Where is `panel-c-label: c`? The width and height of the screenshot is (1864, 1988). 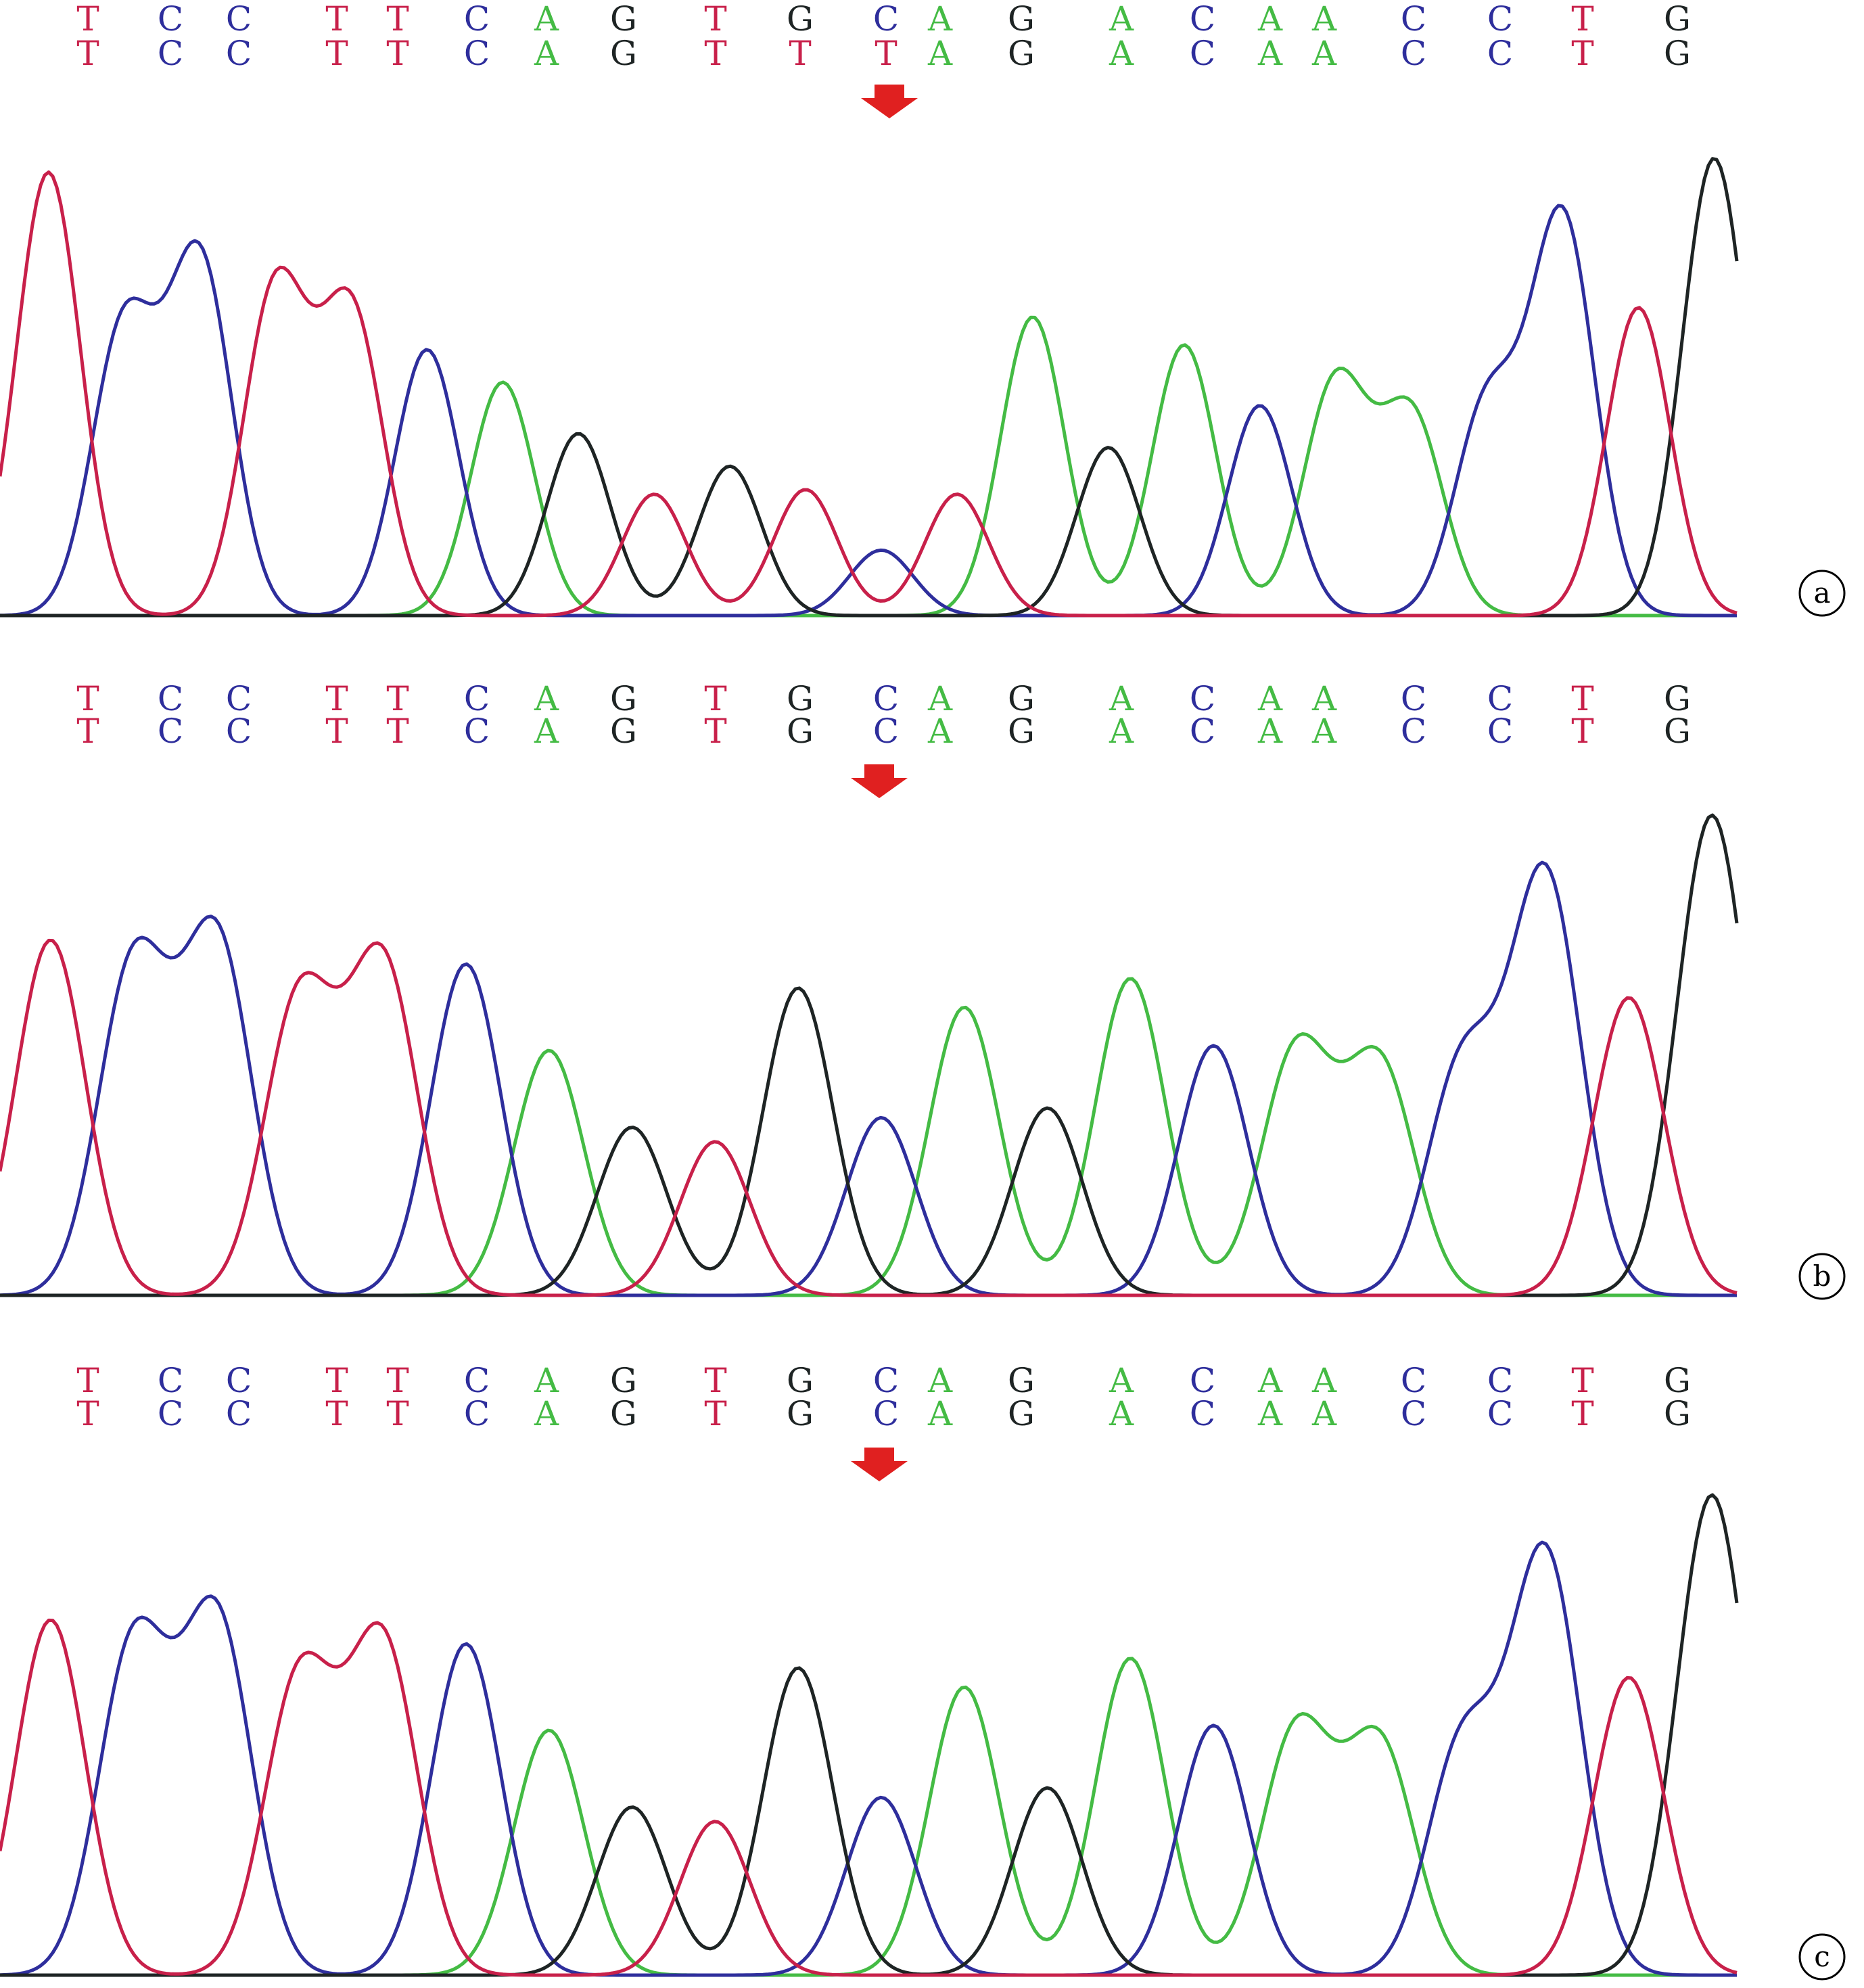
panel-c-label: c is located at coordinates (1822, 1957).